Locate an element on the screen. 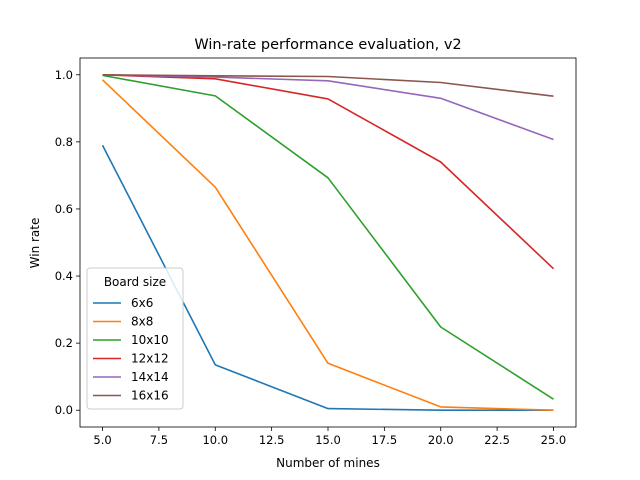  legend-label: 12x12 is located at coordinates (150, 359).